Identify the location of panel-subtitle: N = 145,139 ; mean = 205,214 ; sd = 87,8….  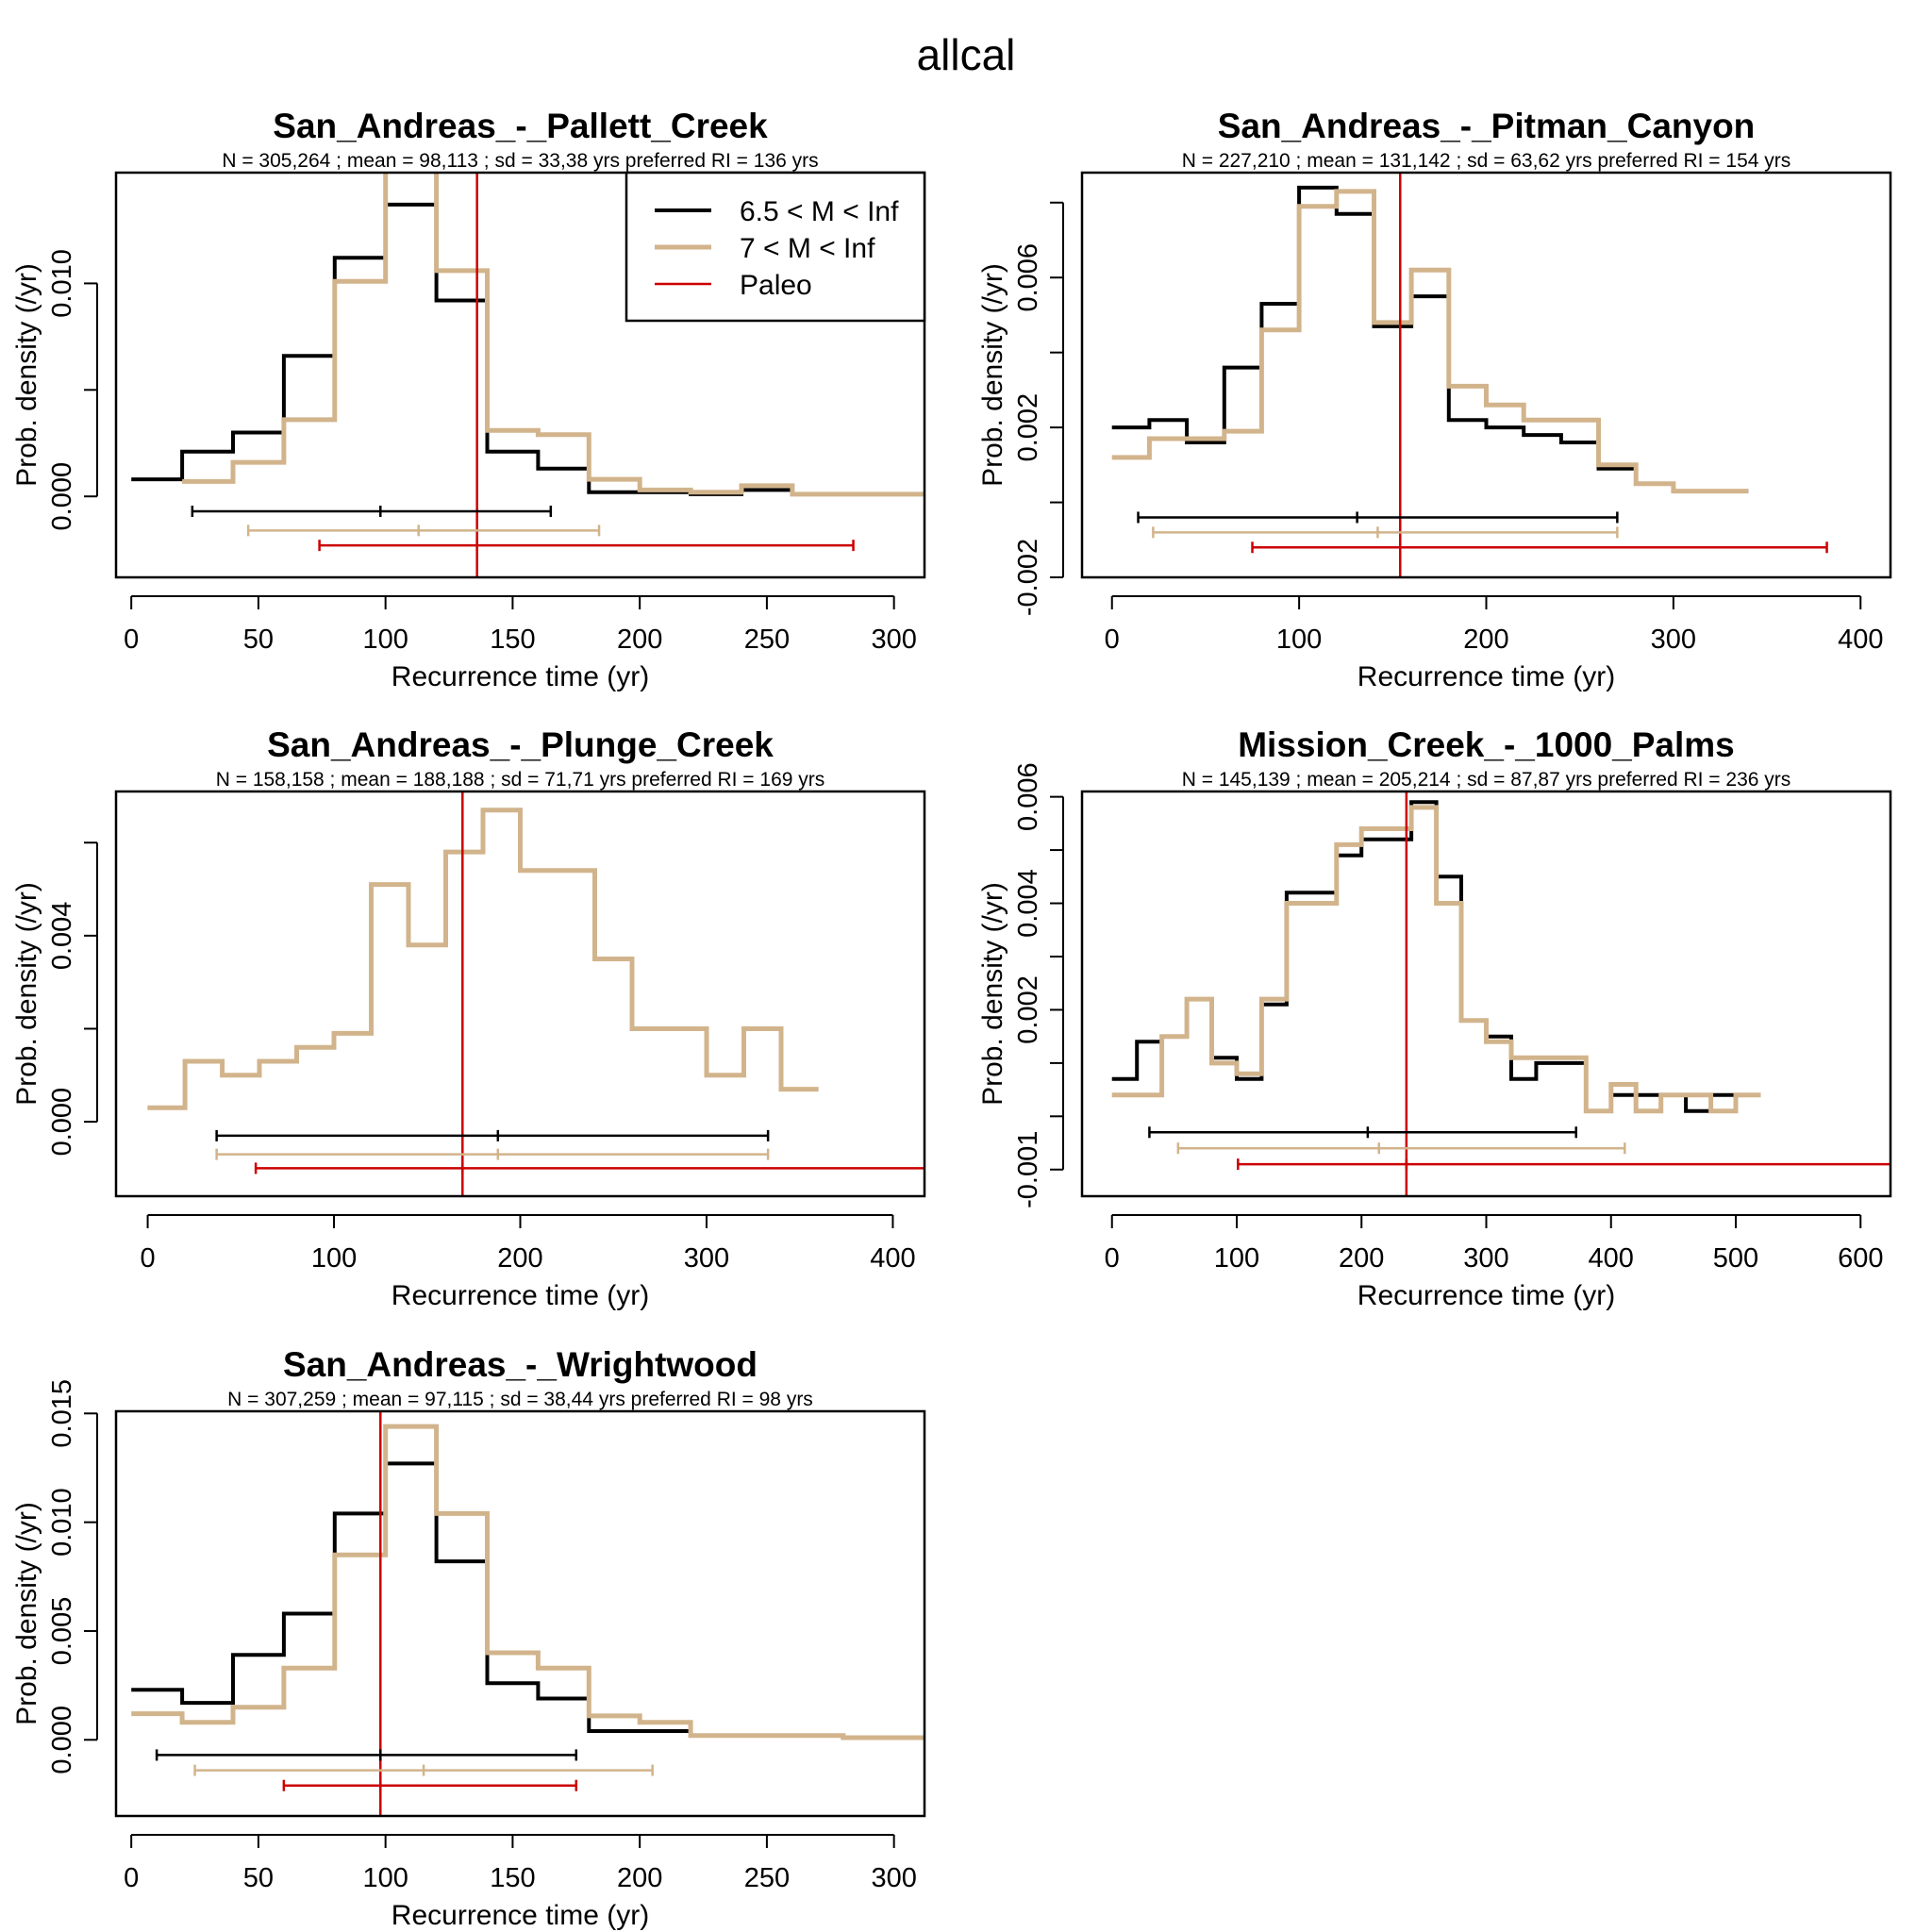
(1486, 780).